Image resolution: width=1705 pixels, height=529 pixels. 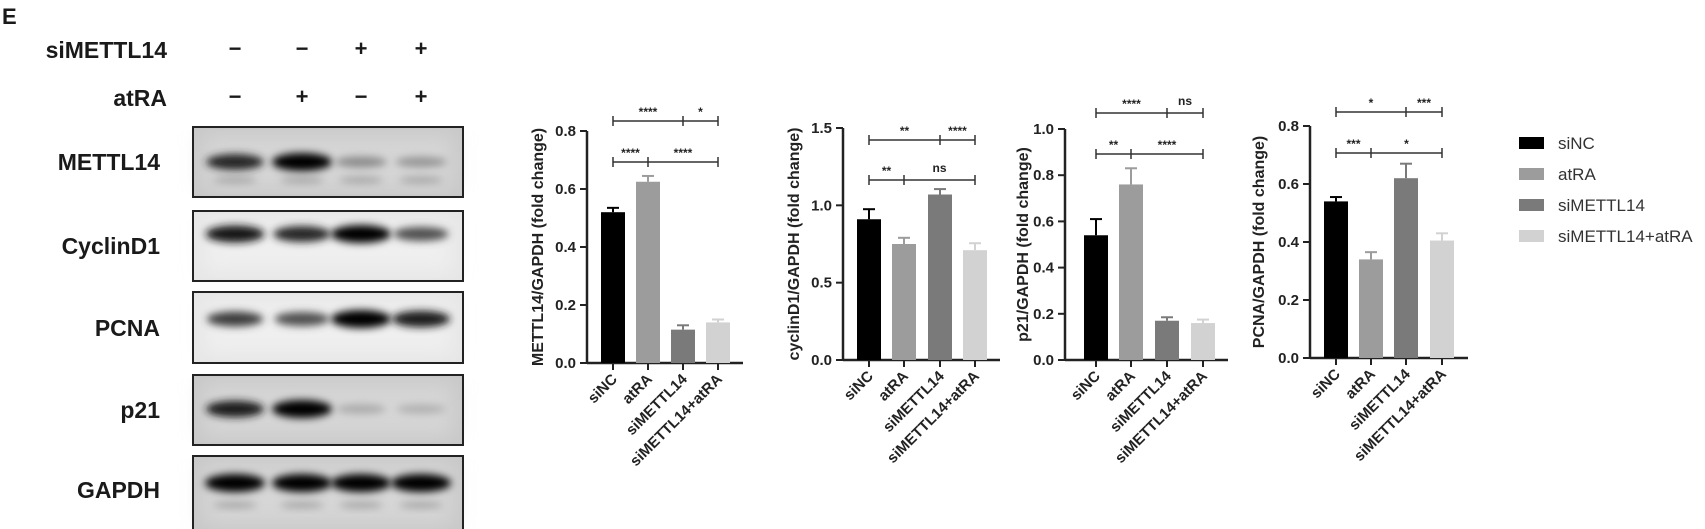 I want to click on panel-label: E, so click(x=9, y=16).